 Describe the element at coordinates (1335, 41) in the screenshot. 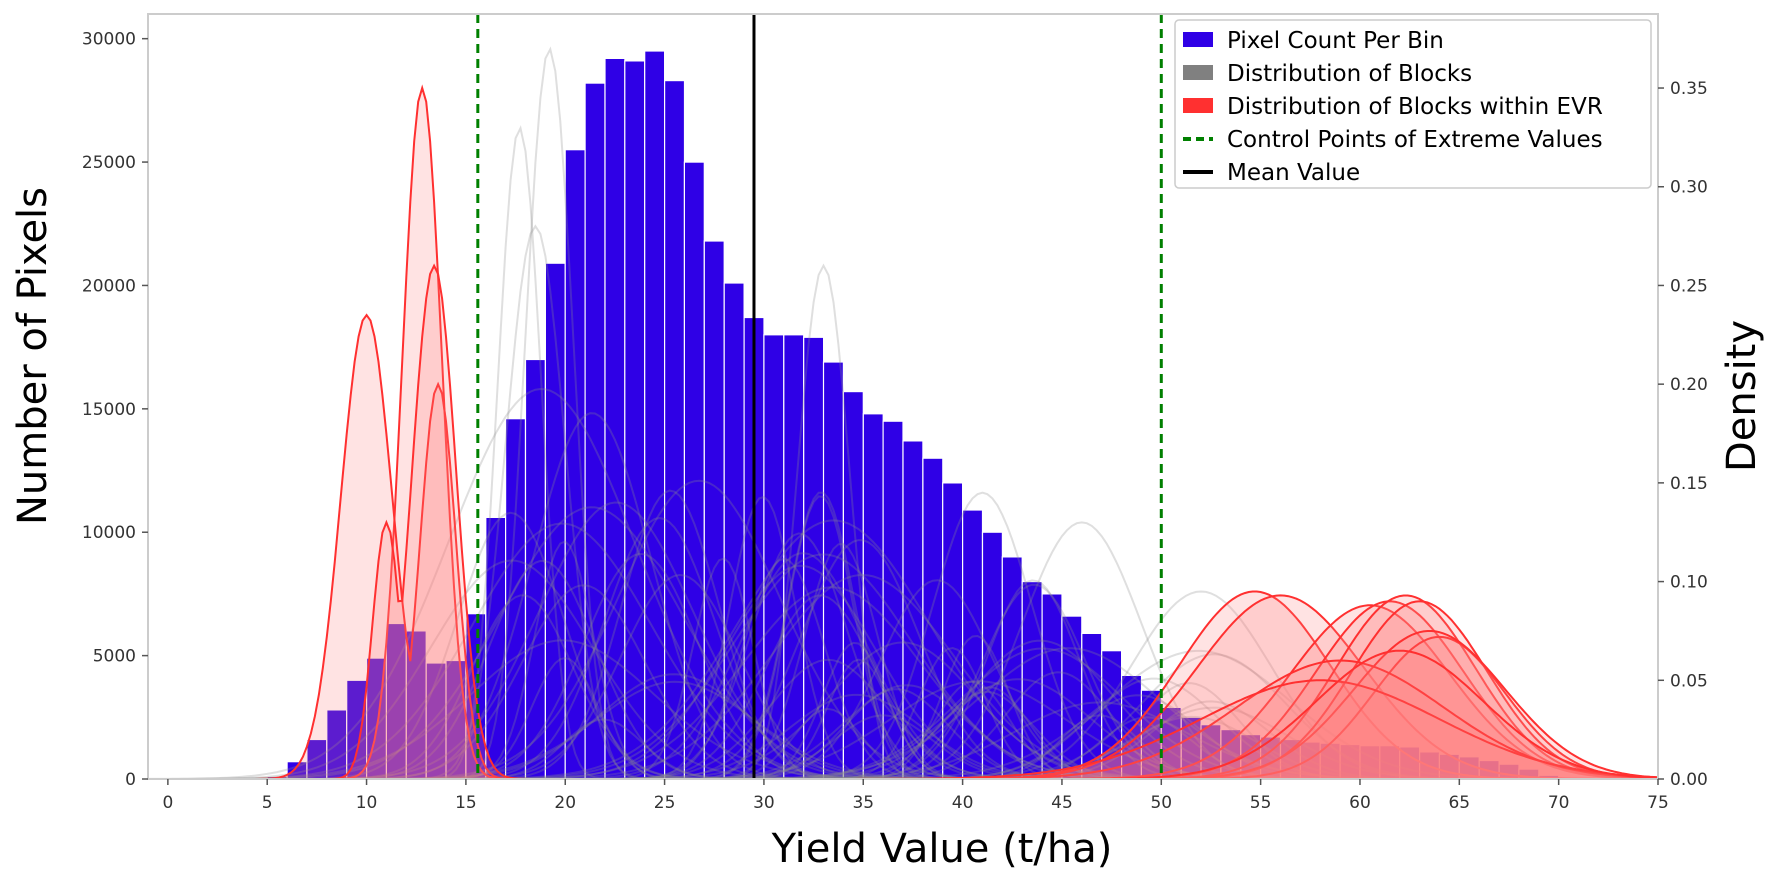

I see `legend-label: Pixel Count Per Bin` at that location.